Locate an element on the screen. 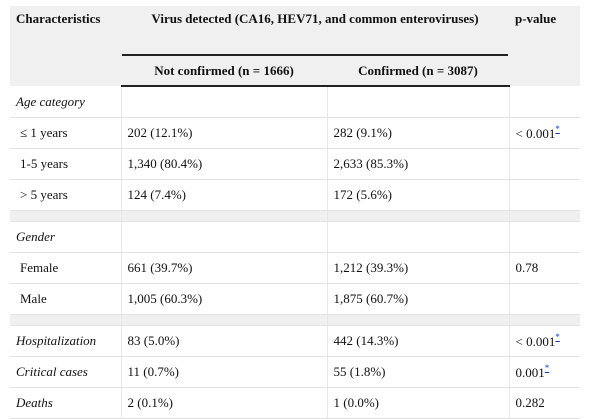  cell-confirmed: 55 (1.8%) is located at coordinates (417, 372).